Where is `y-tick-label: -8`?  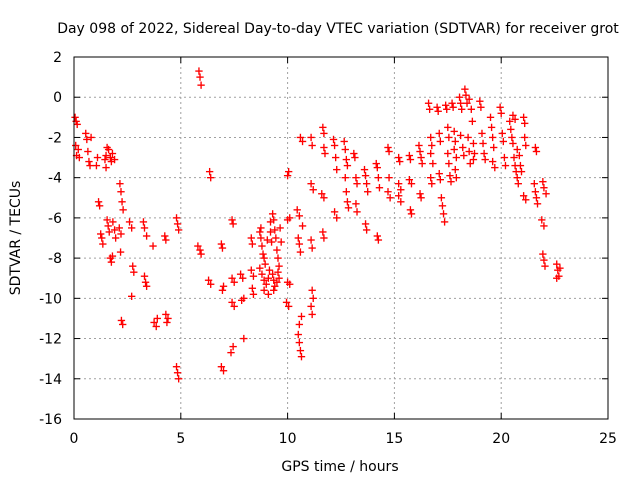
y-tick-label: -8 is located at coordinates (55, 259).